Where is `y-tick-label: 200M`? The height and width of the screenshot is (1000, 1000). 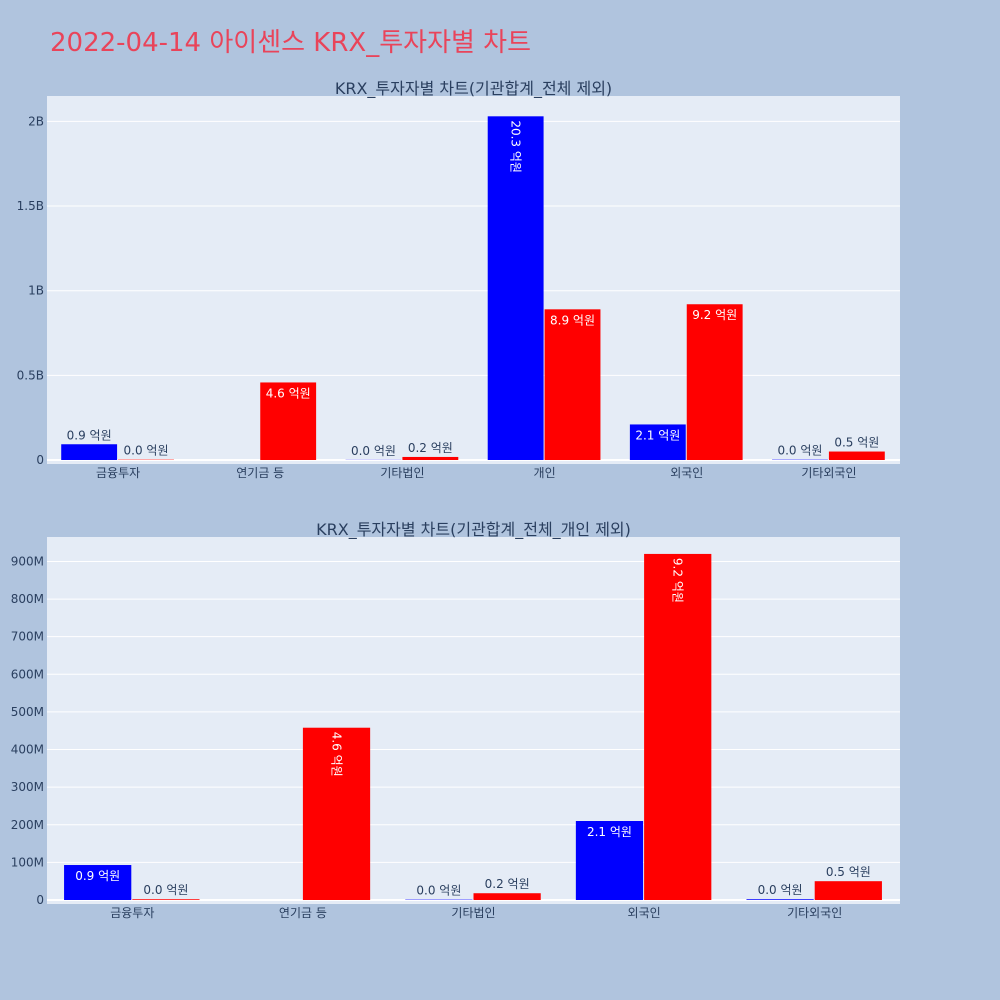 y-tick-label: 200M is located at coordinates (27, 825).